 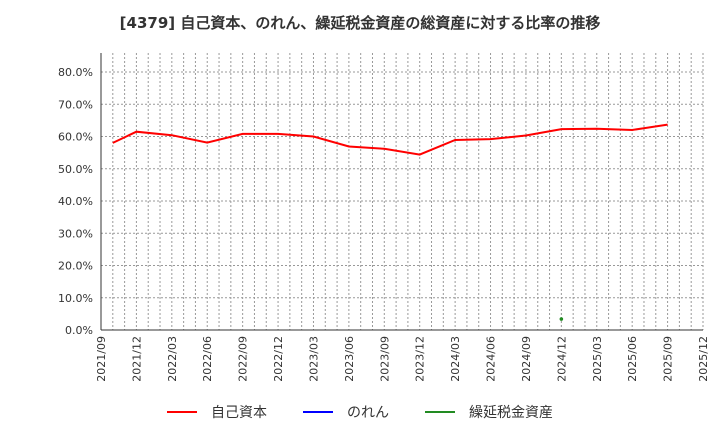 What do you see at coordinates (440, 412) in the screenshot?
I see `legend-swatch-dta` at bounding box center [440, 412].